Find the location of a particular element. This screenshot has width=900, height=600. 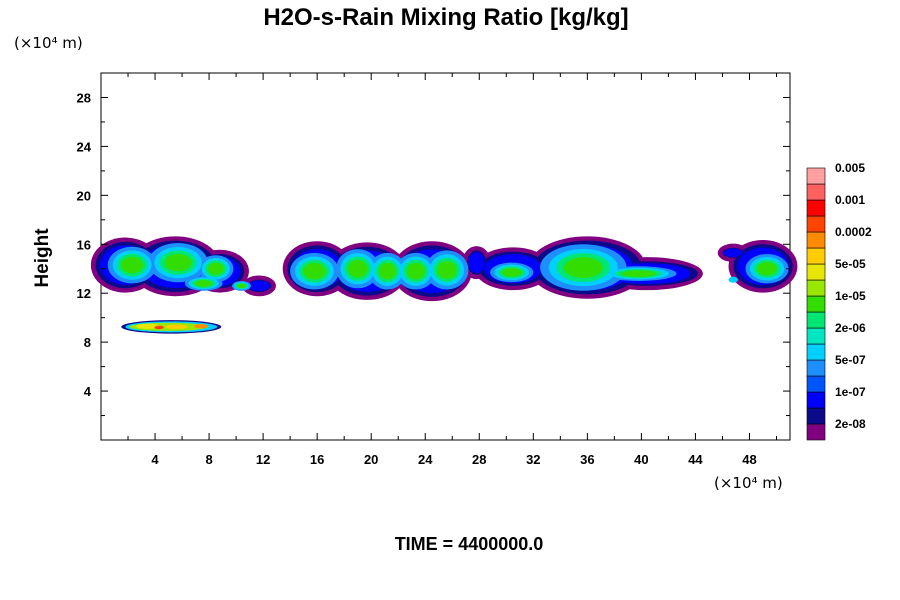

colorbar-label: 0.0002 is located at coordinates (853, 232).